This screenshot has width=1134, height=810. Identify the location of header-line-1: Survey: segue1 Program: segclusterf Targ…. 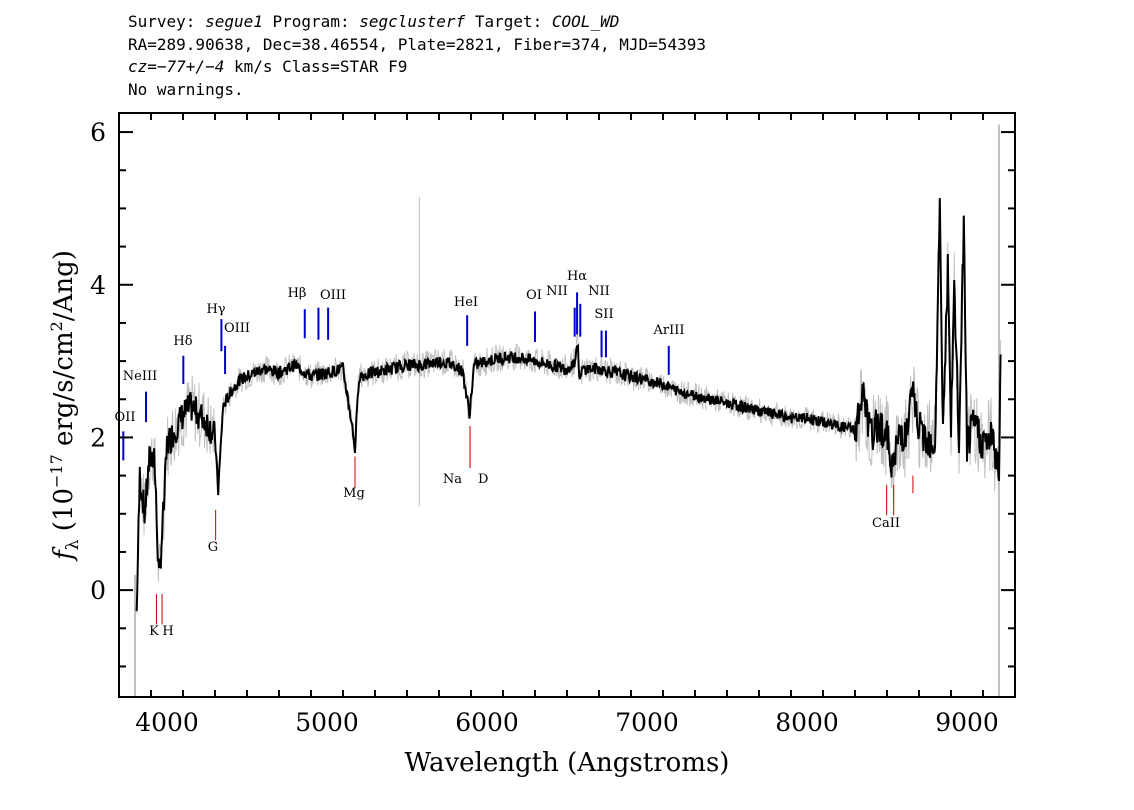
(417, 22).